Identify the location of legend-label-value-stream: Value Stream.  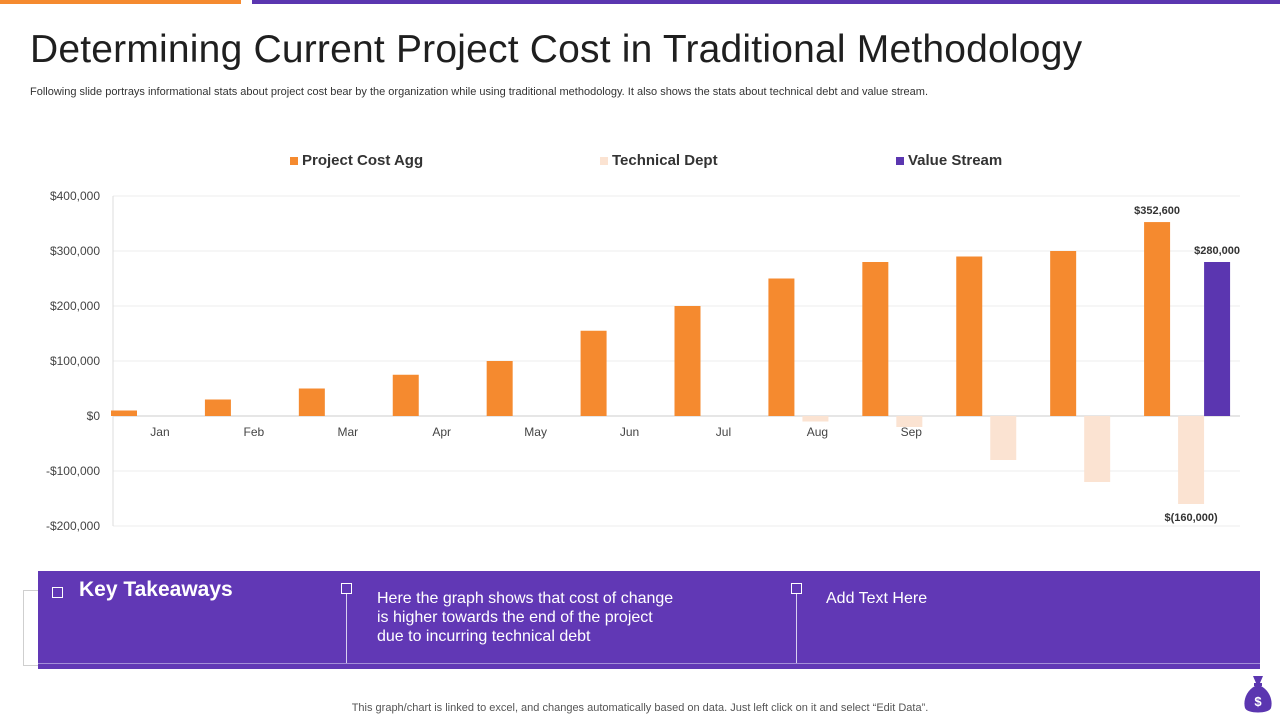
(955, 160).